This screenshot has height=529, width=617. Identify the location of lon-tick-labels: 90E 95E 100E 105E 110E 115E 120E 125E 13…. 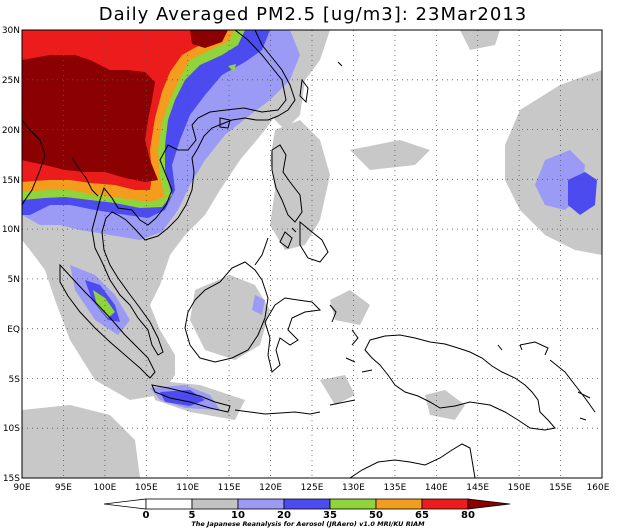
(311, 488).